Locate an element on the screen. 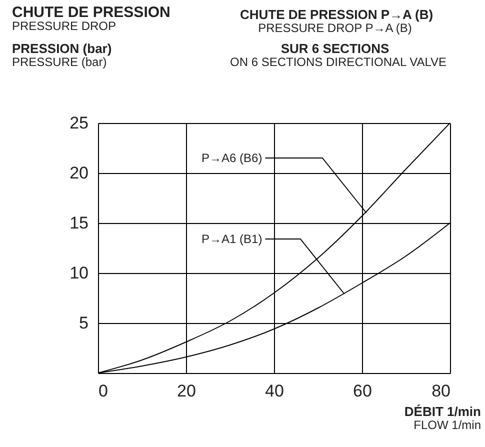 The width and height of the screenshot is (485, 447). x-axis-title: DÉBIT 1/min FLOW 1/min is located at coordinates (442, 418).